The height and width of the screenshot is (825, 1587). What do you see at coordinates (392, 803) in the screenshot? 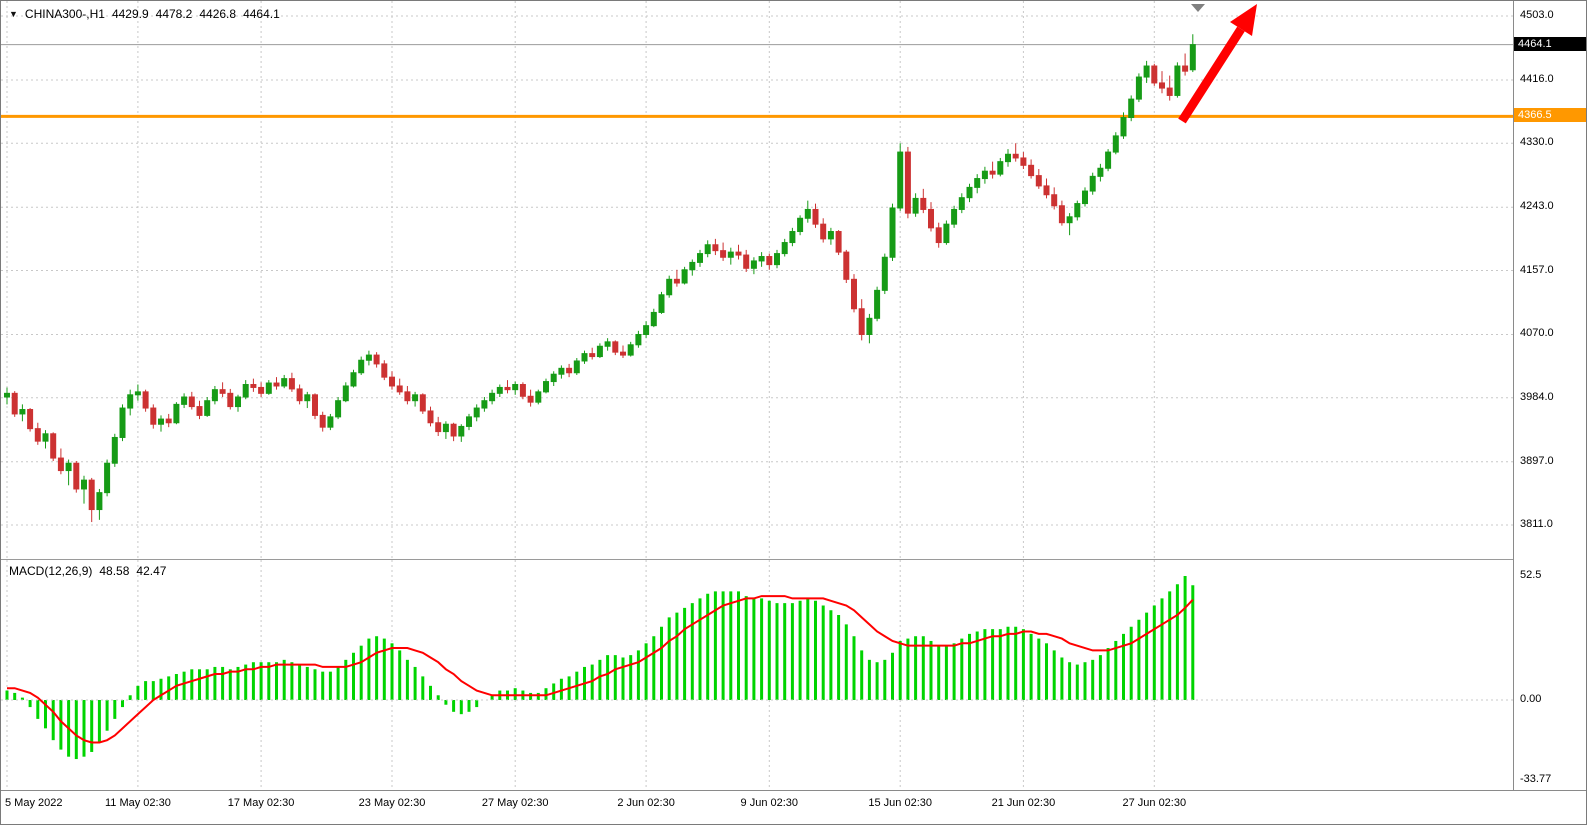
I see `time-axis-label: 23 May 02:30` at bounding box center [392, 803].